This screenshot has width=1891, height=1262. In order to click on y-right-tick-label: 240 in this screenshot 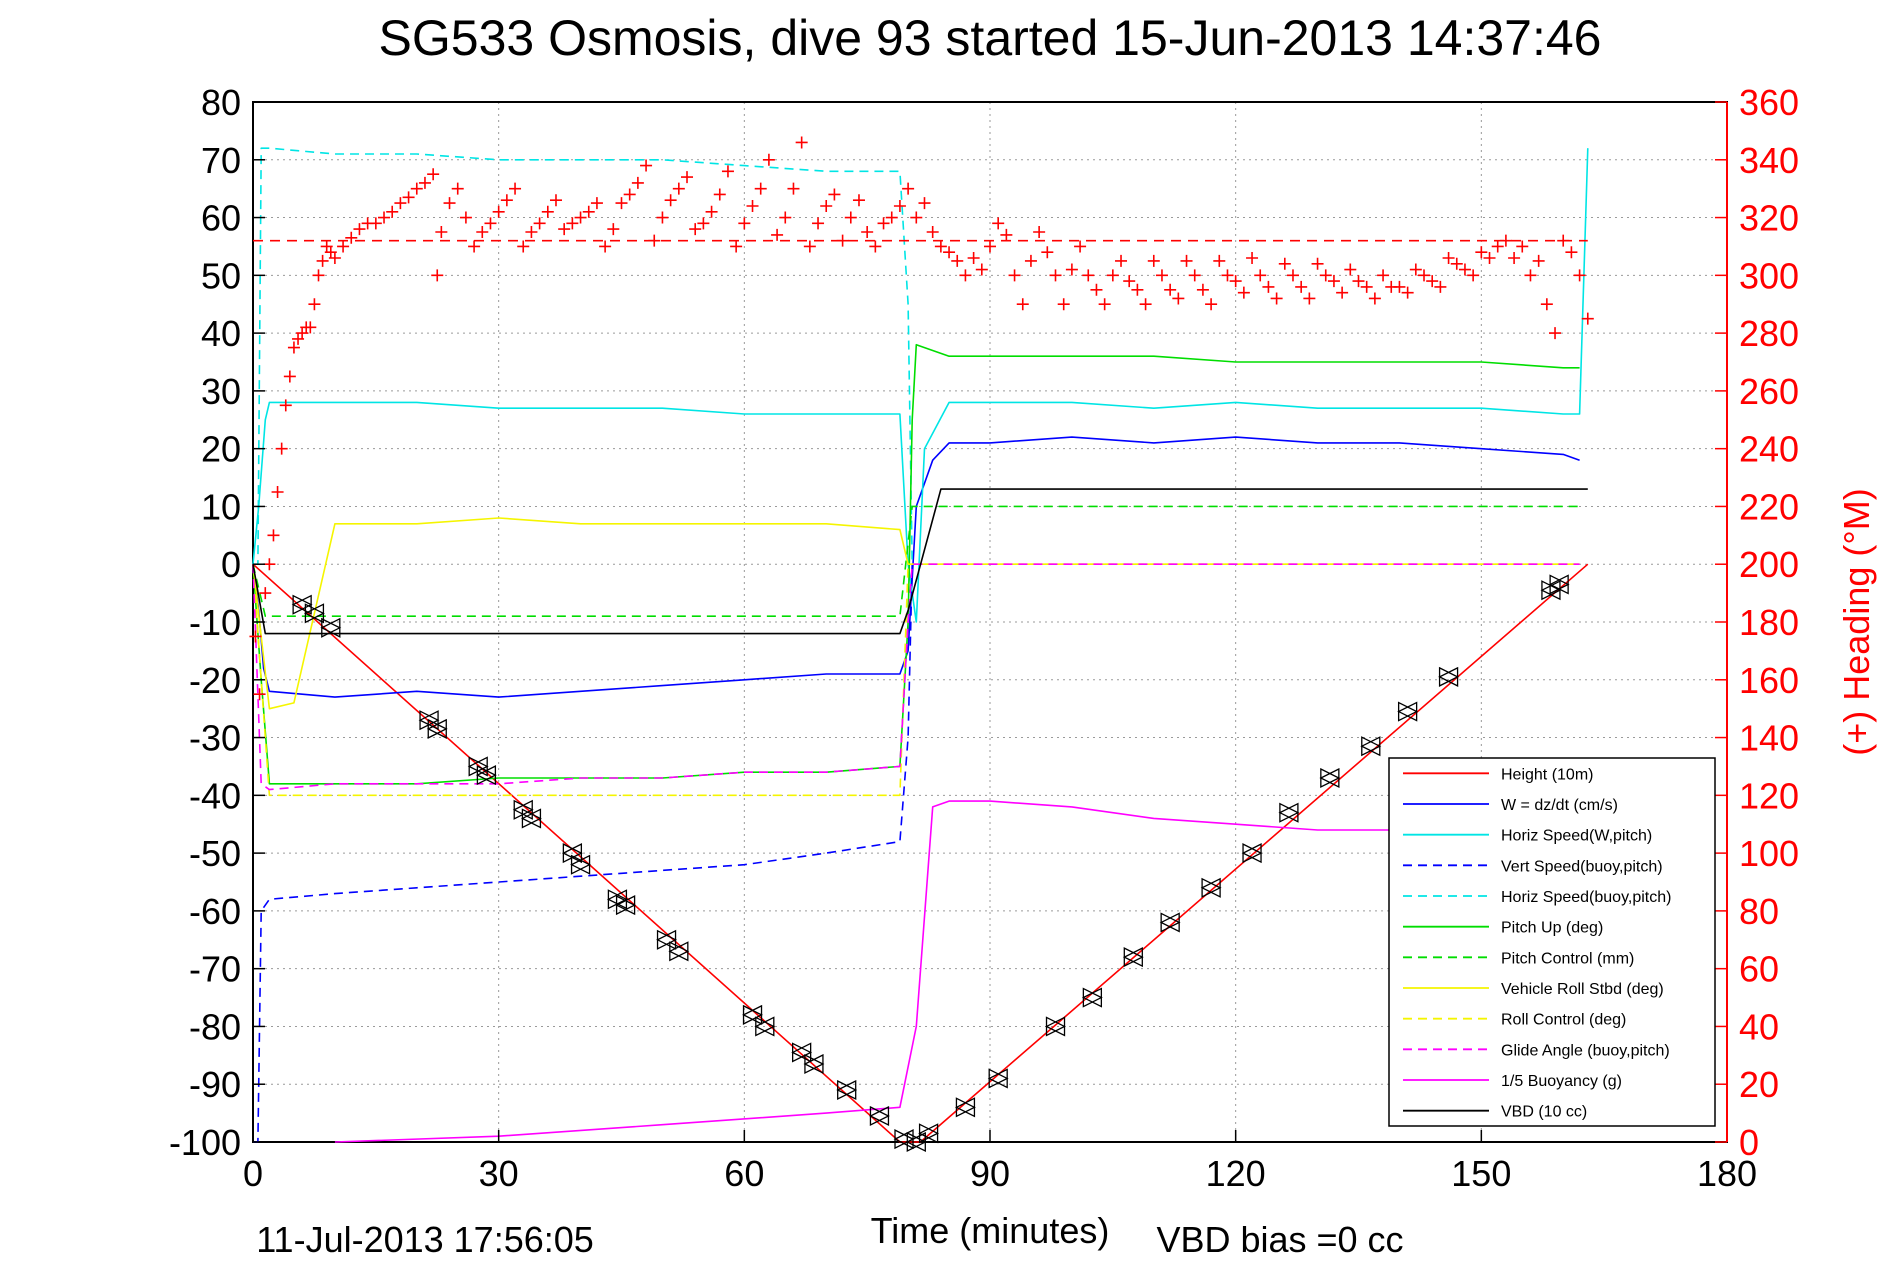, I will do `click(1769, 449)`.